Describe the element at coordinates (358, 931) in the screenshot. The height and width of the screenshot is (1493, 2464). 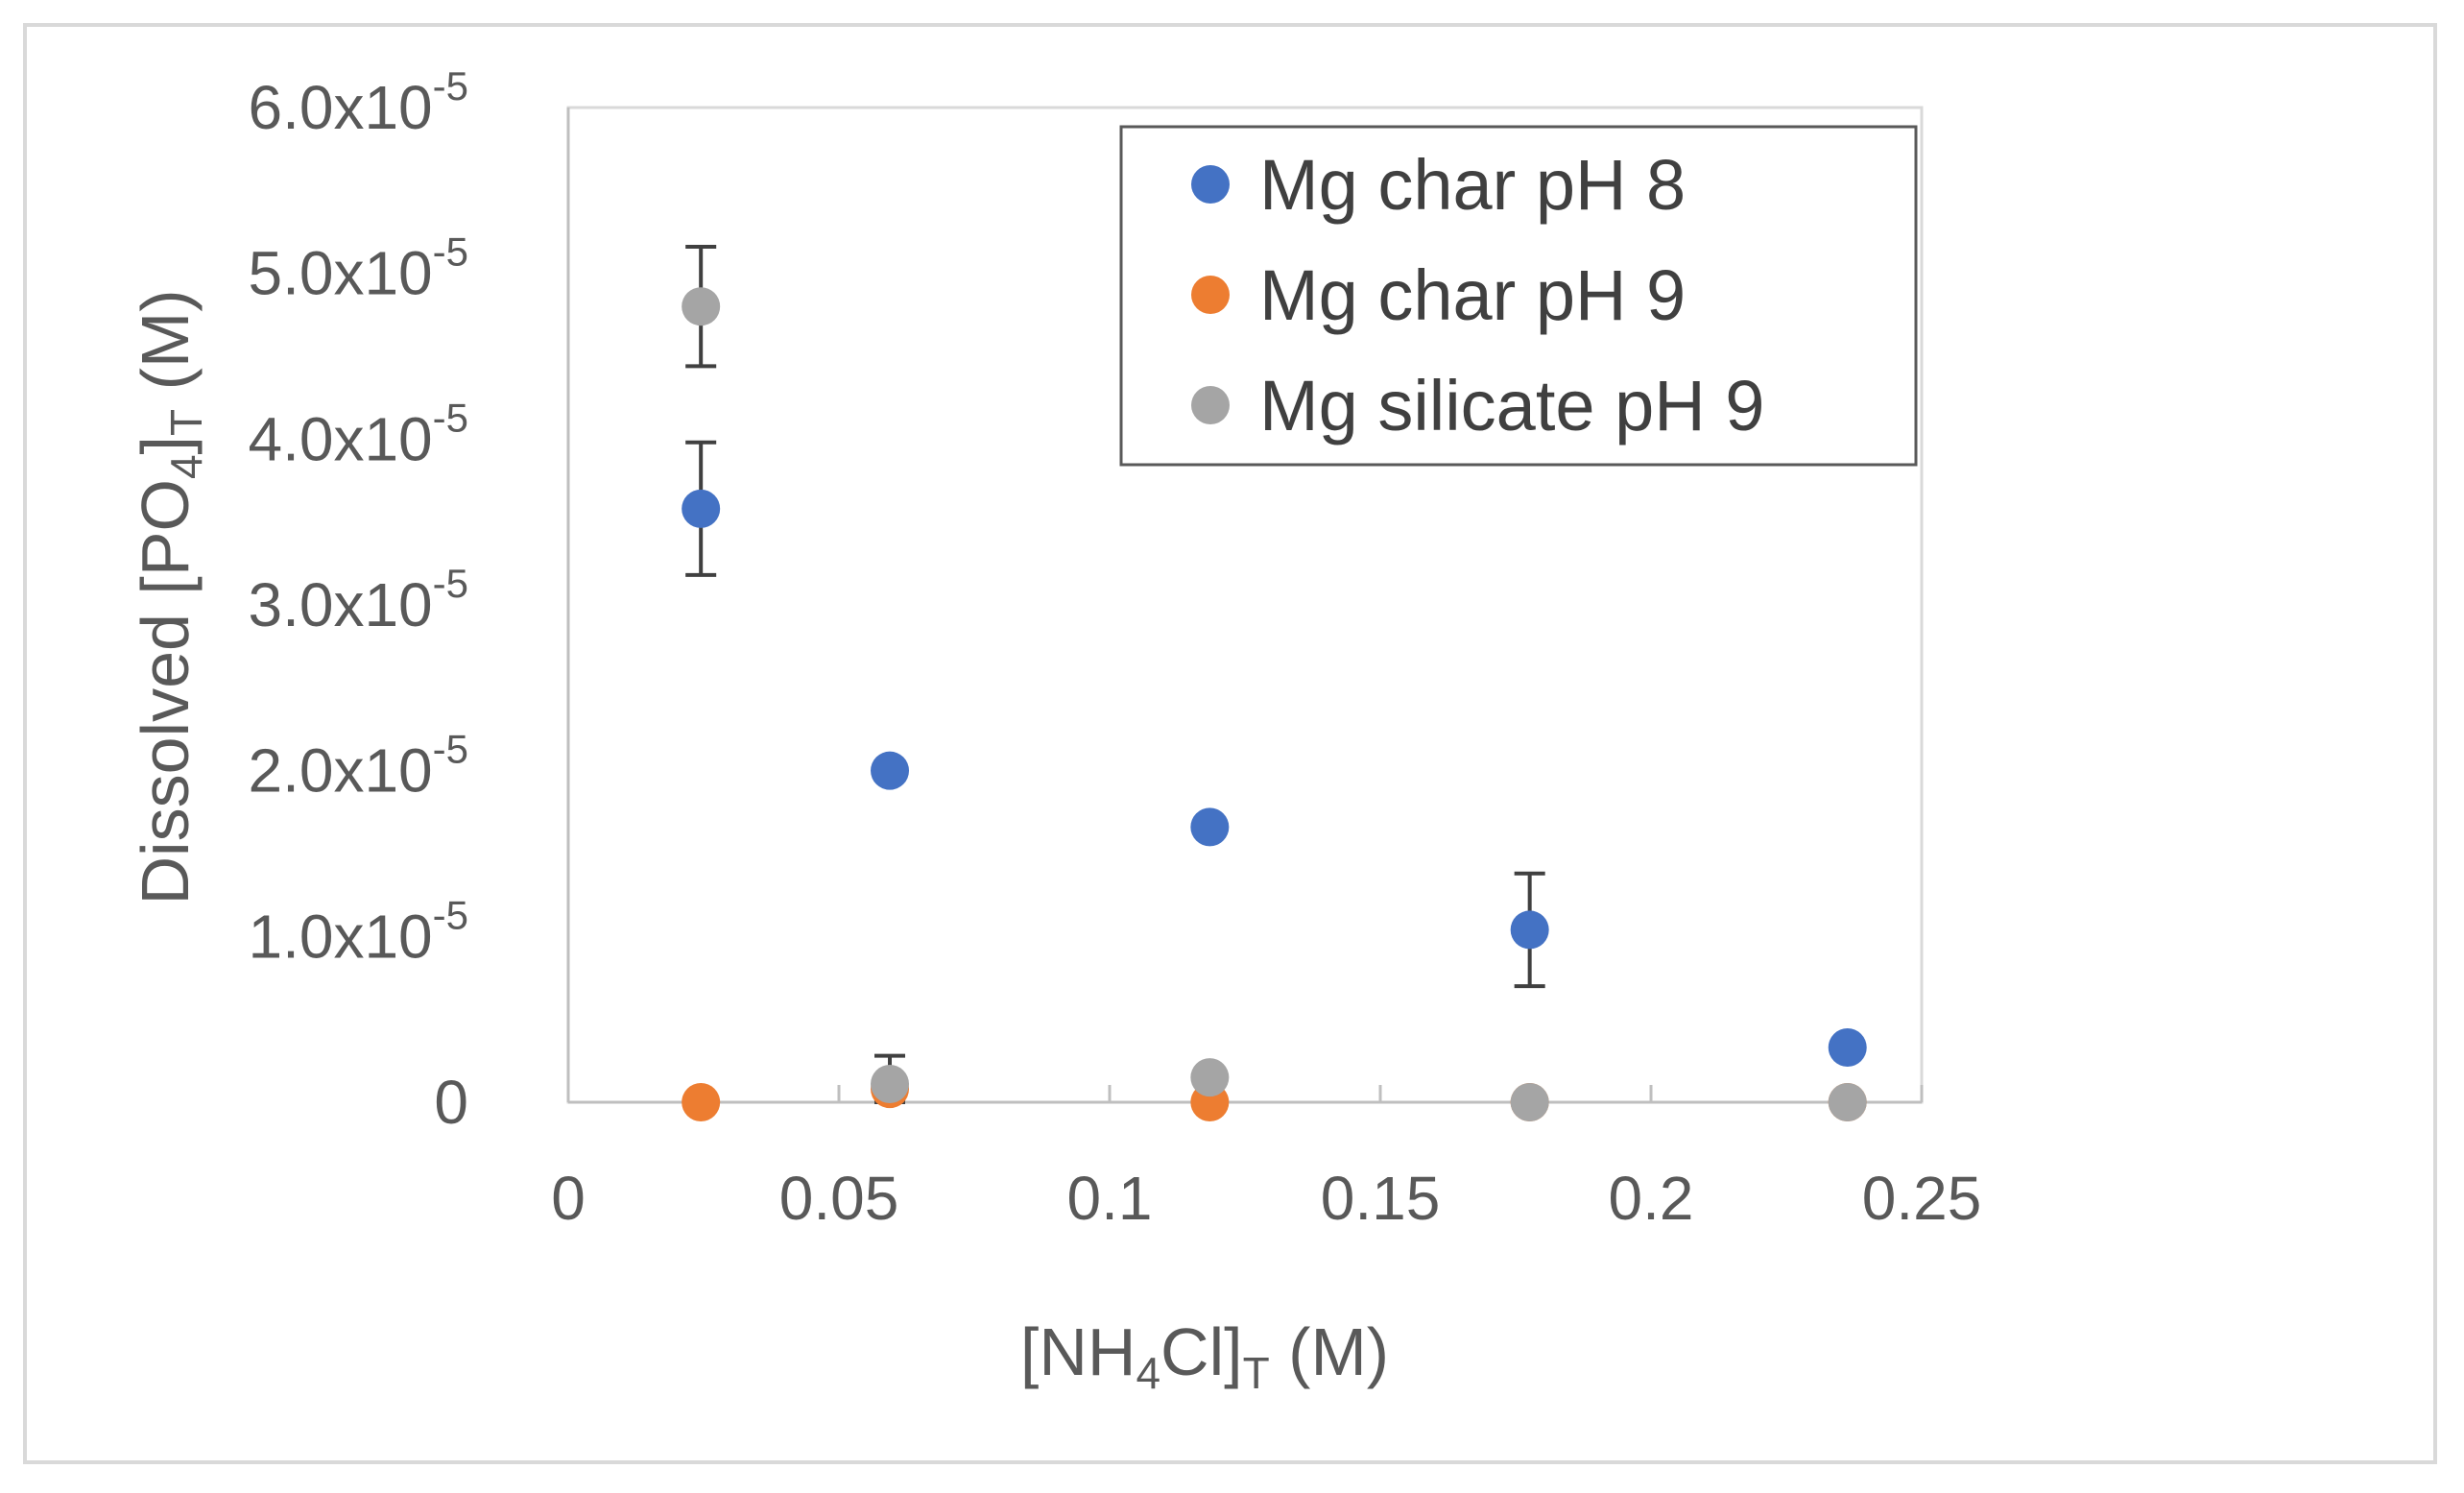
I see `y-tick-label: 1.0x10⁻⁵` at that location.